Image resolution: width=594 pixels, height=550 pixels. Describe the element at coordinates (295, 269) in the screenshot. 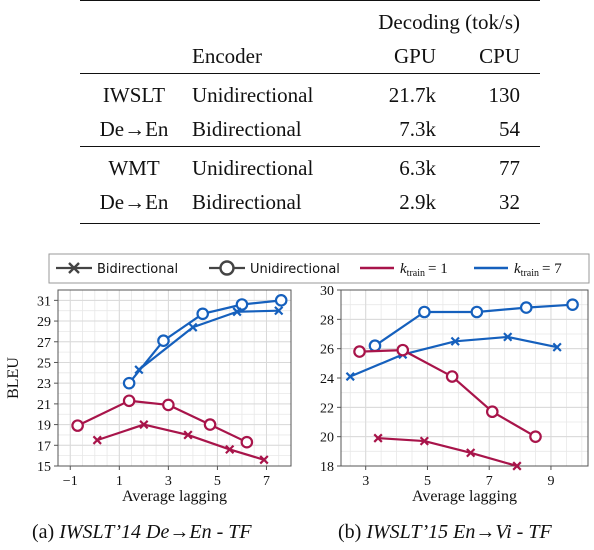

I see `legend-unidirectional-label: Unidirectional` at that location.